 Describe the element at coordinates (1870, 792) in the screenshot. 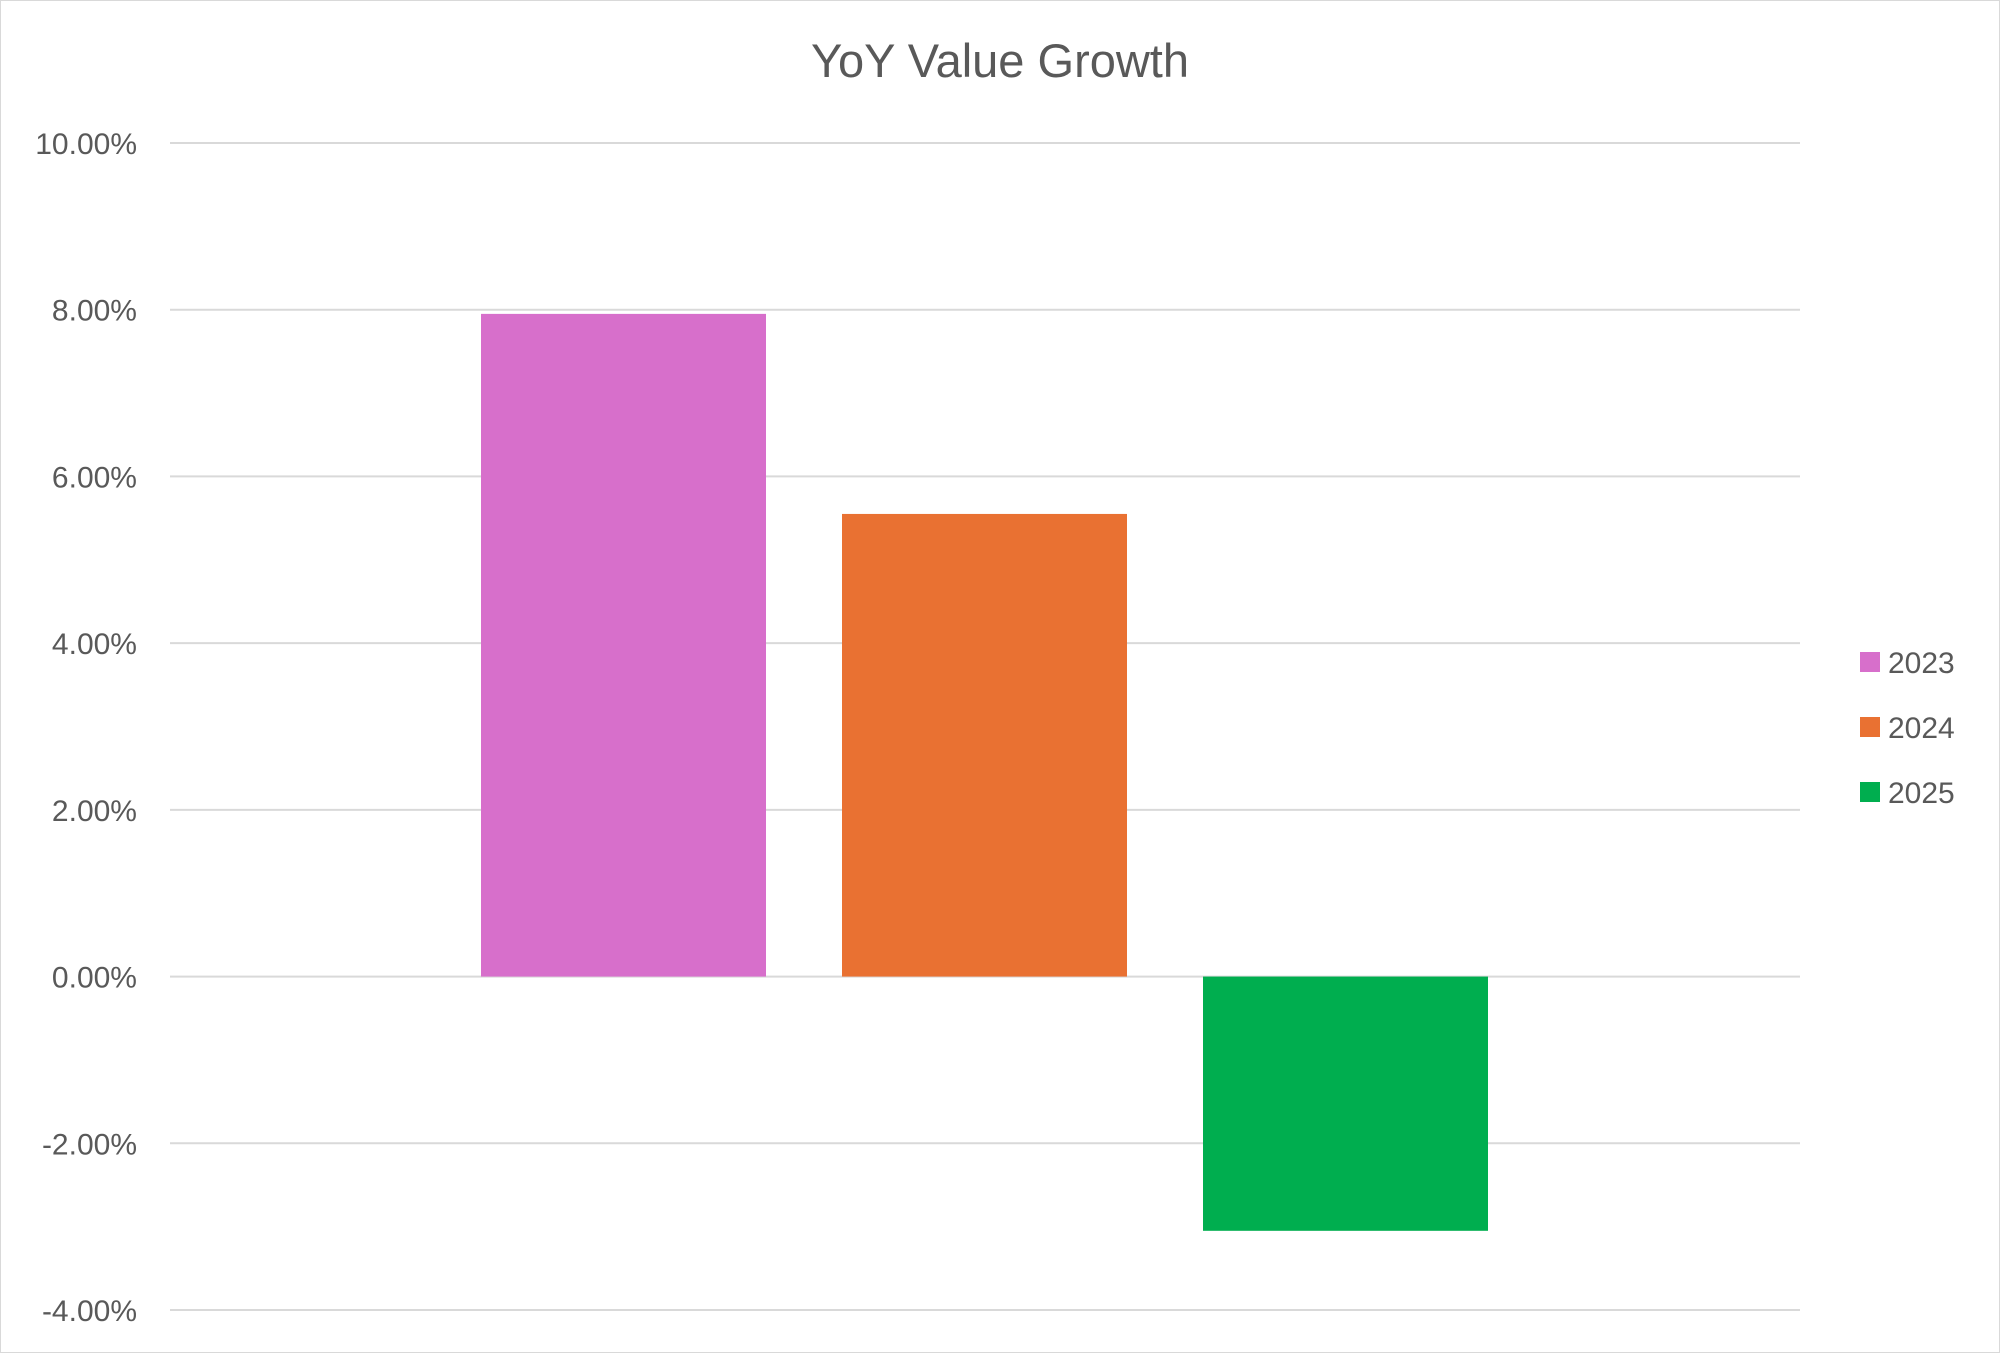

I see `legend-swatch-2025` at that location.